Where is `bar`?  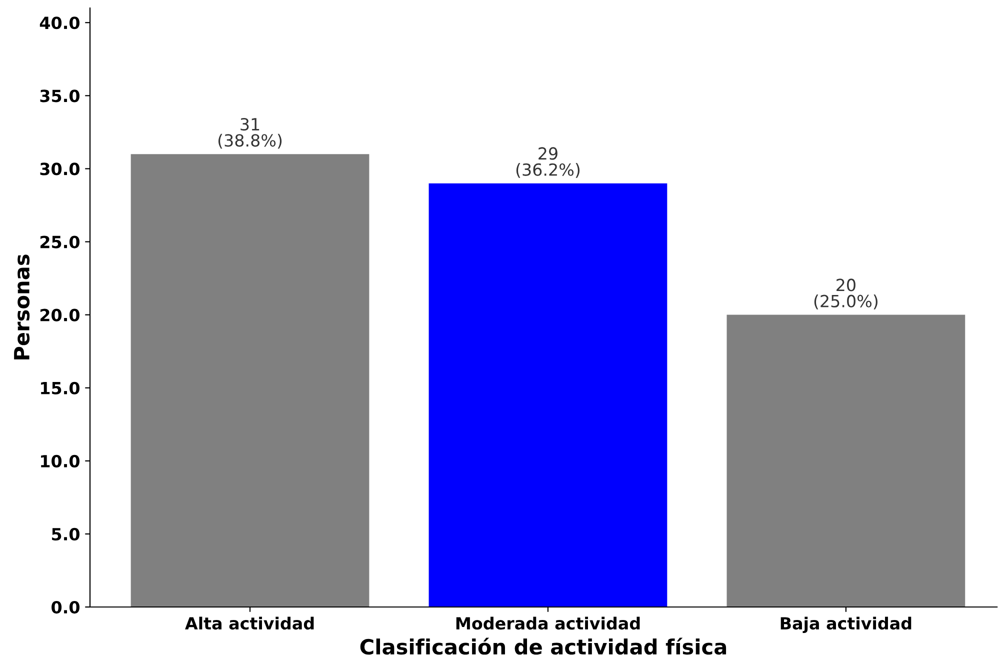 bar is located at coordinates (846, 460).